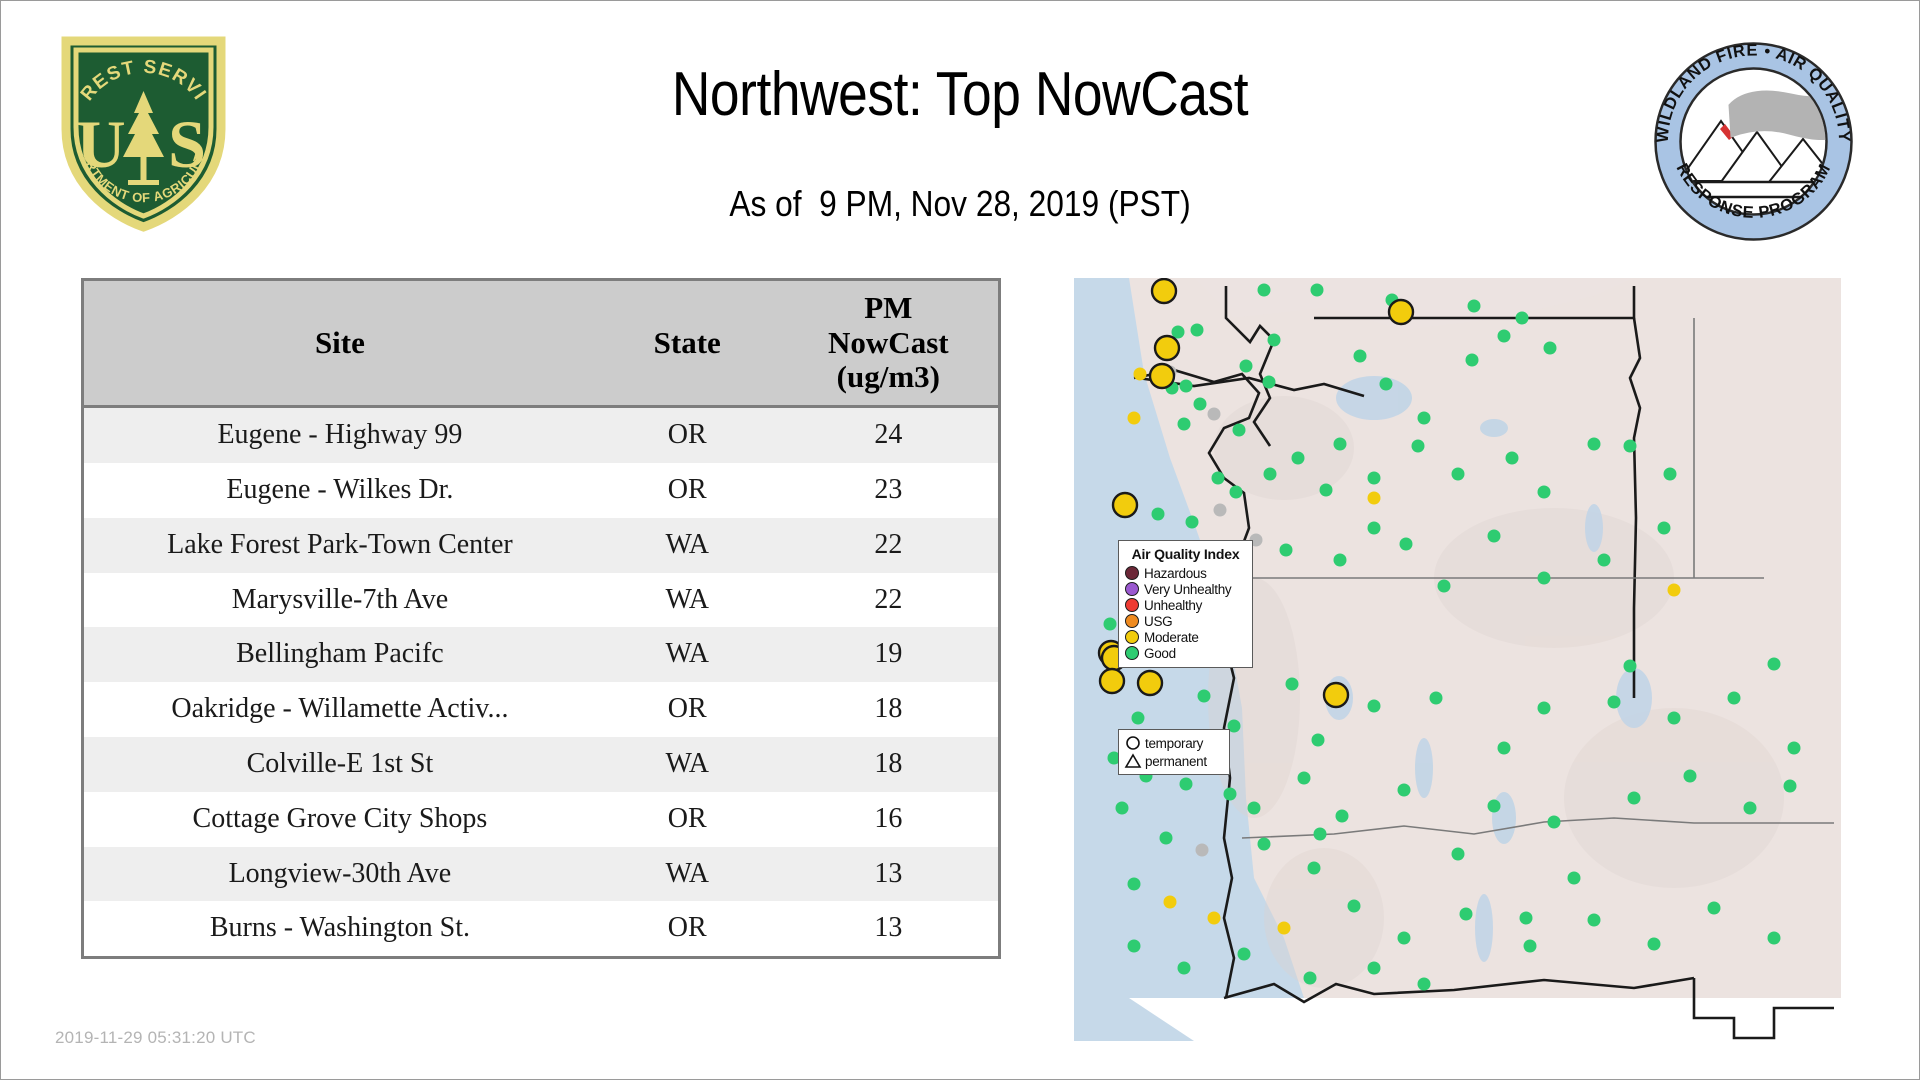 The height and width of the screenshot is (1080, 1920). Describe the element at coordinates (541, 600) in the screenshot. I see `table-row: Marysville-7th Ave WA 22` at that location.